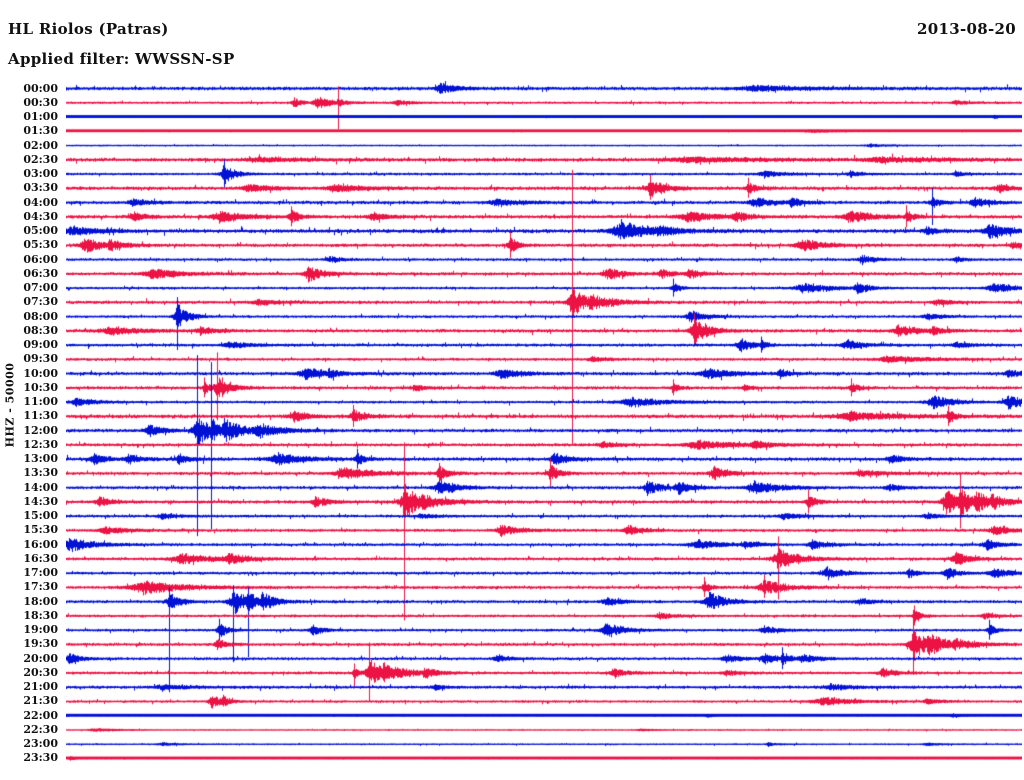 This screenshot has height=780, width=1024. I want to click on time-label: 16:00, so click(40, 544).